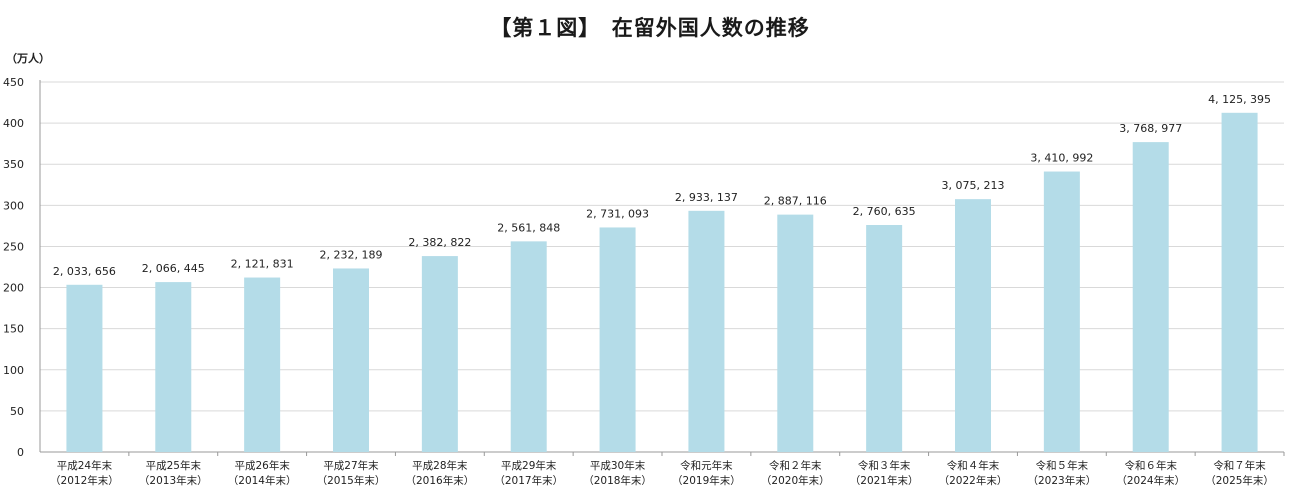 Image resolution: width=1300 pixels, height=494 pixels. Describe the element at coordinates (1239, 480) in the screenshot. I see `category-sublabel: （2025年末）` at that location.